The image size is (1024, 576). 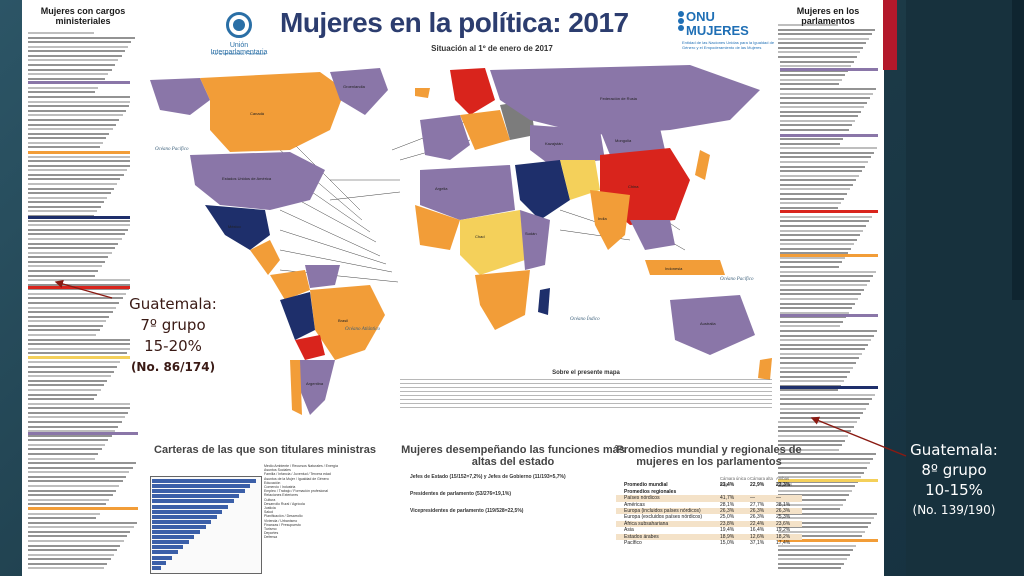 I want to click on un-women-name: ONU MUJERES, so click(x=717, y=23).